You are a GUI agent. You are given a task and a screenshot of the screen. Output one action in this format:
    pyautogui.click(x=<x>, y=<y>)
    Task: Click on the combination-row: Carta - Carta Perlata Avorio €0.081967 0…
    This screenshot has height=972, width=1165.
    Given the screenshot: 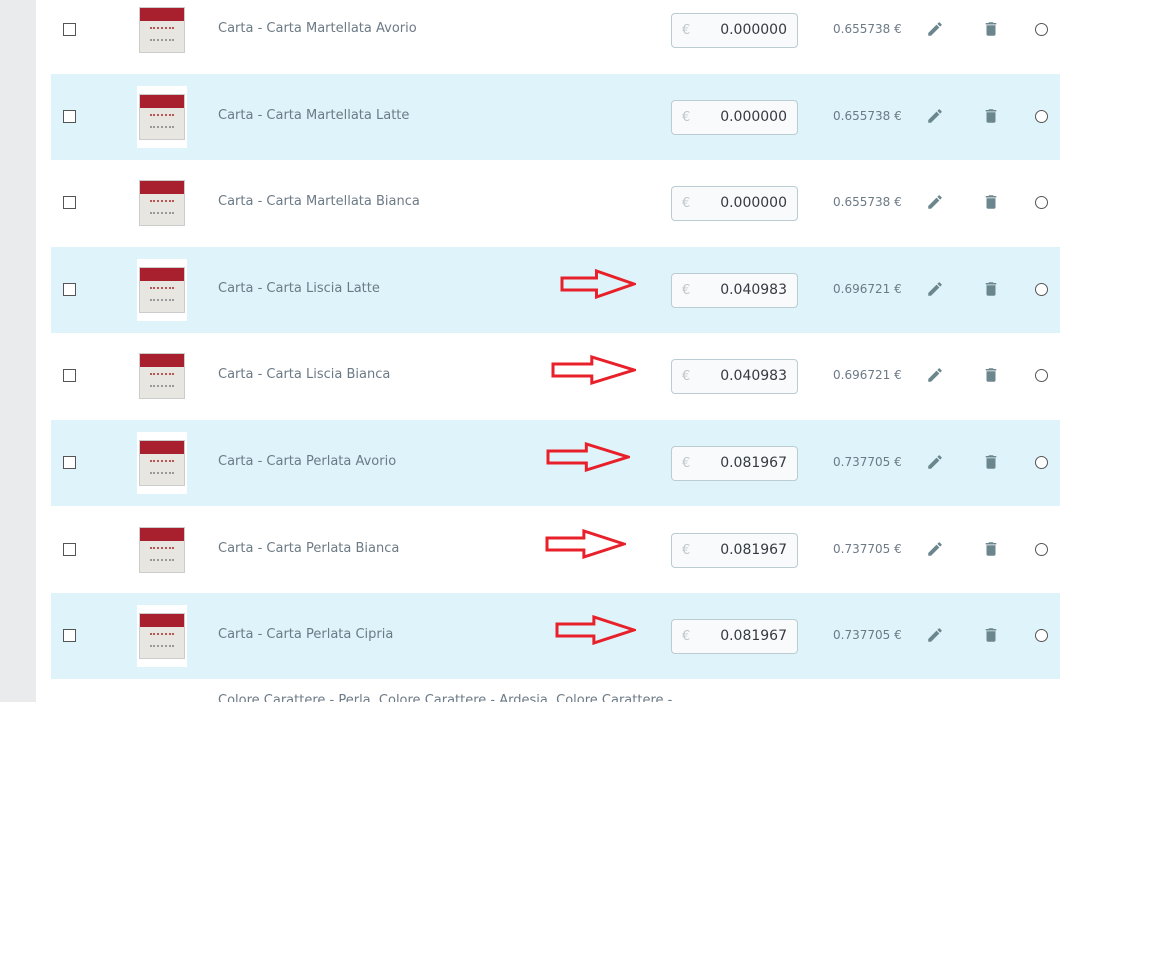 What is the action you would take?
    pyautogui.click(x=555, y=463)
    